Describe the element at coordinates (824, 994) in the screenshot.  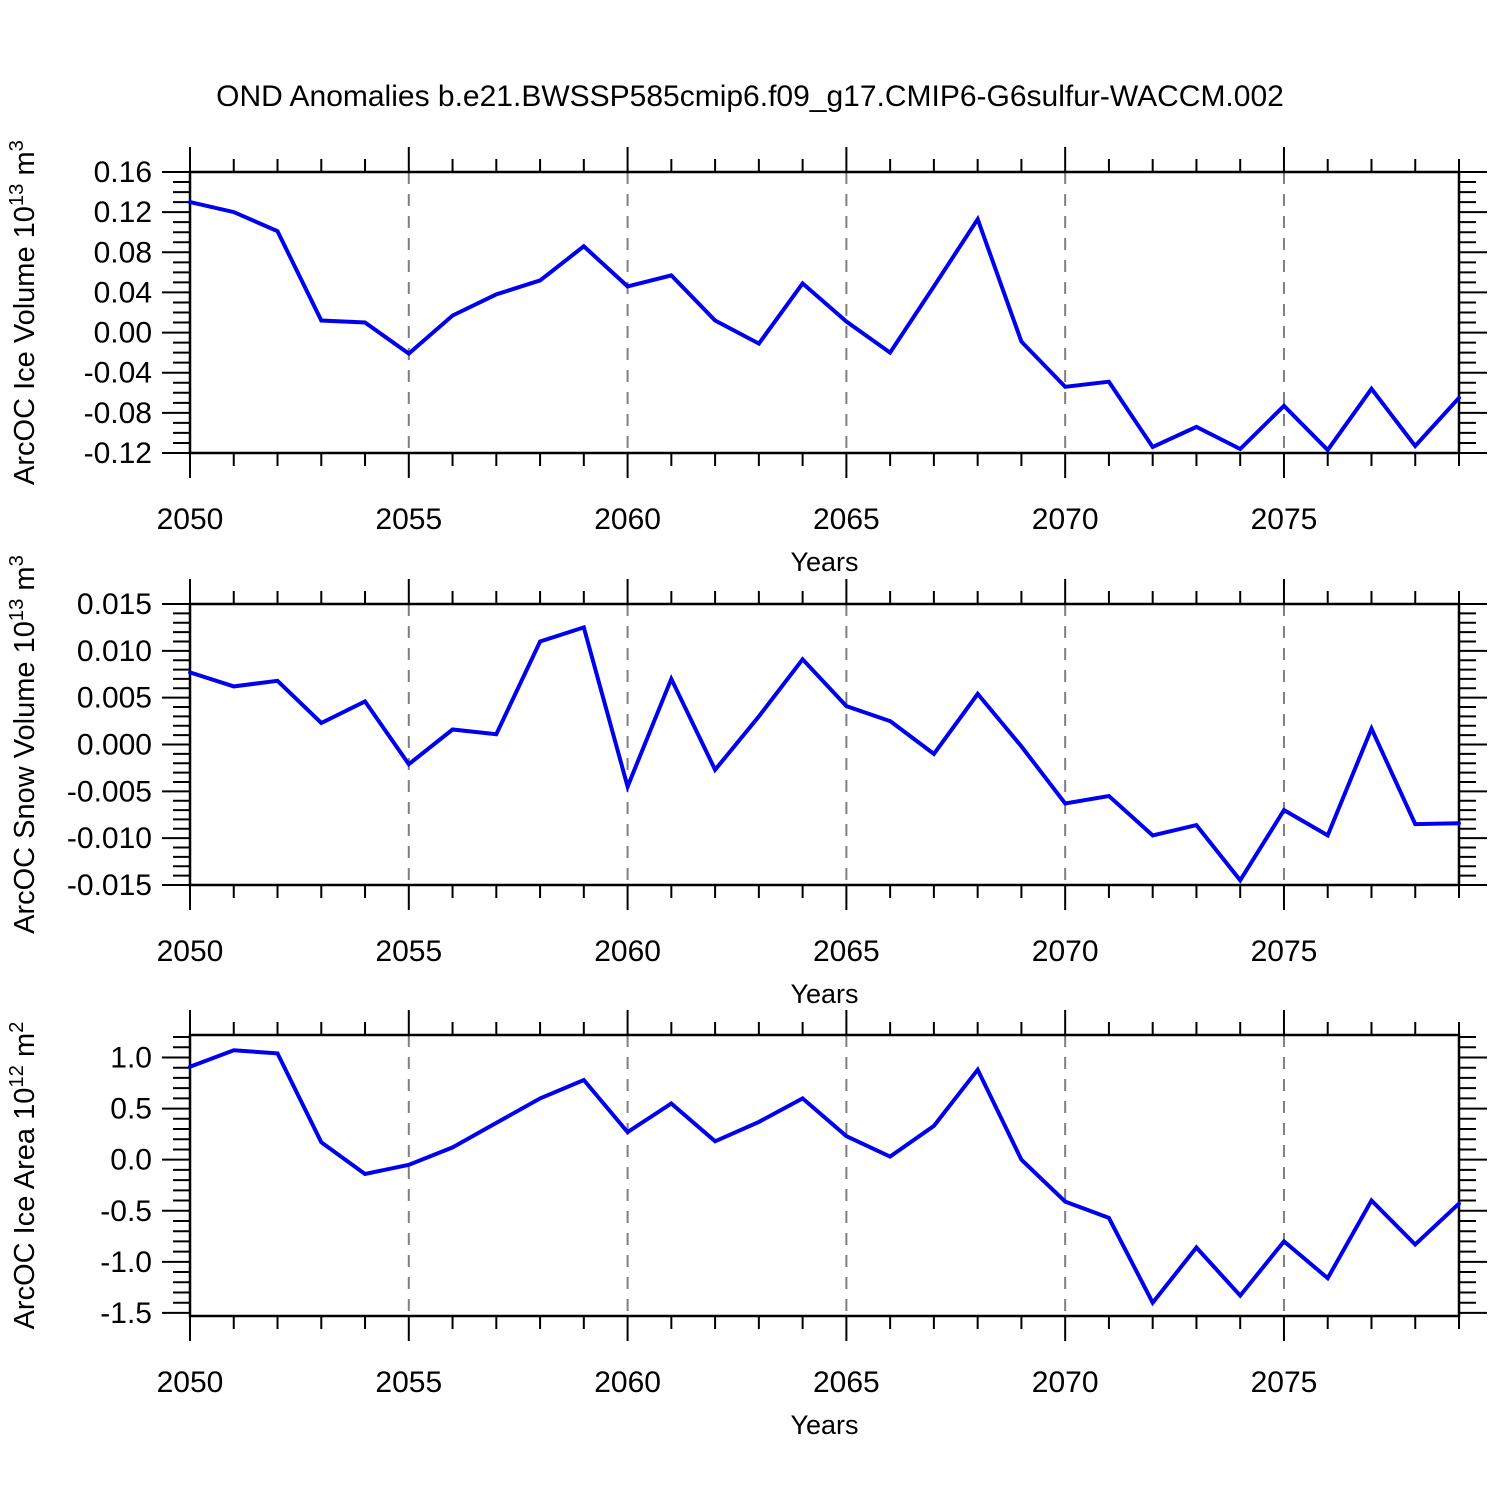
I see `snow-volume-xaxis-title: Years` at that location.